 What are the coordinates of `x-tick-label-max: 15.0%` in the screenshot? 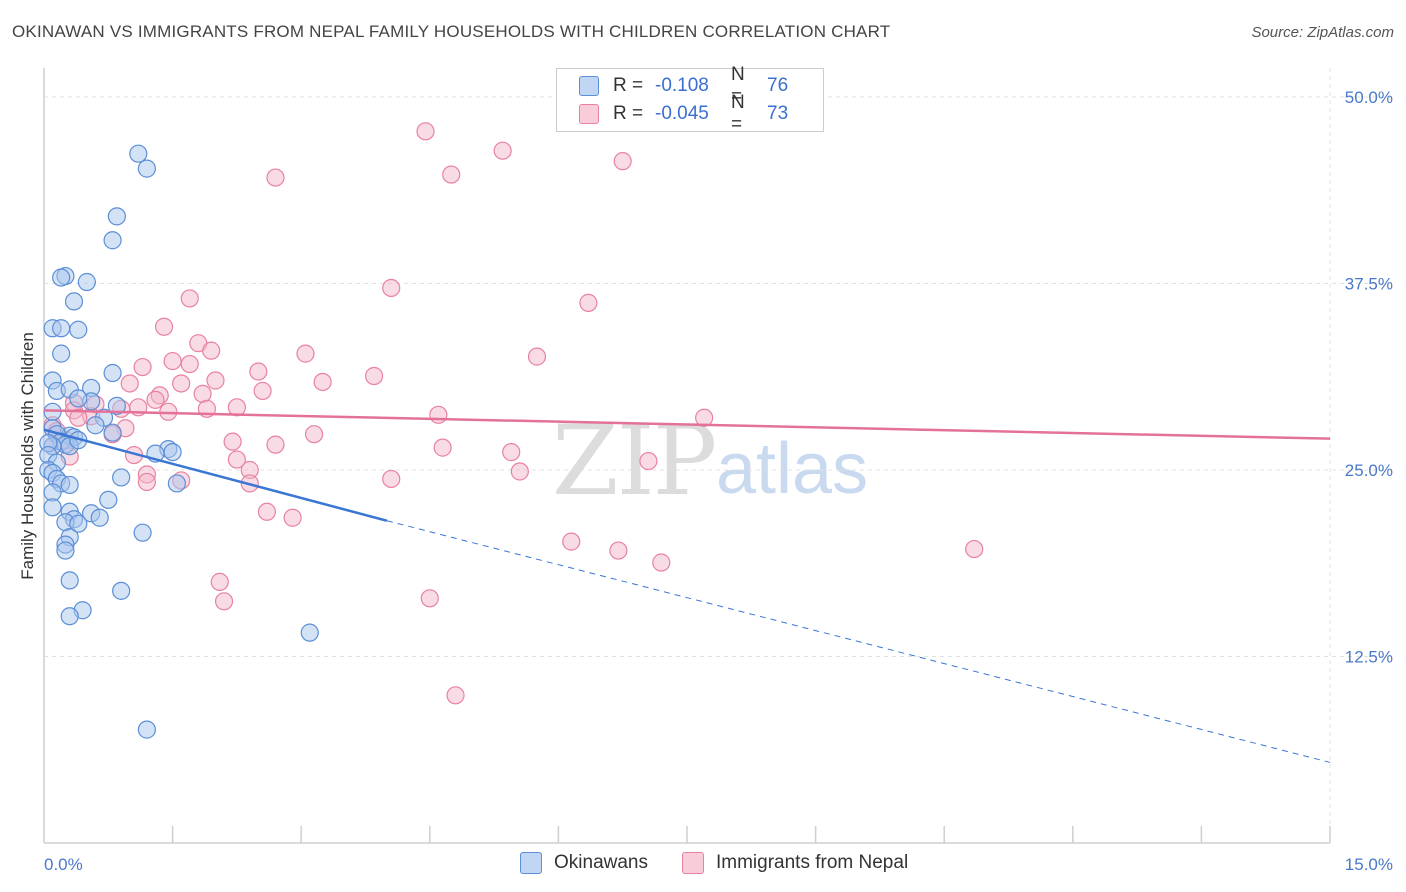 It's located at (1369, 864).